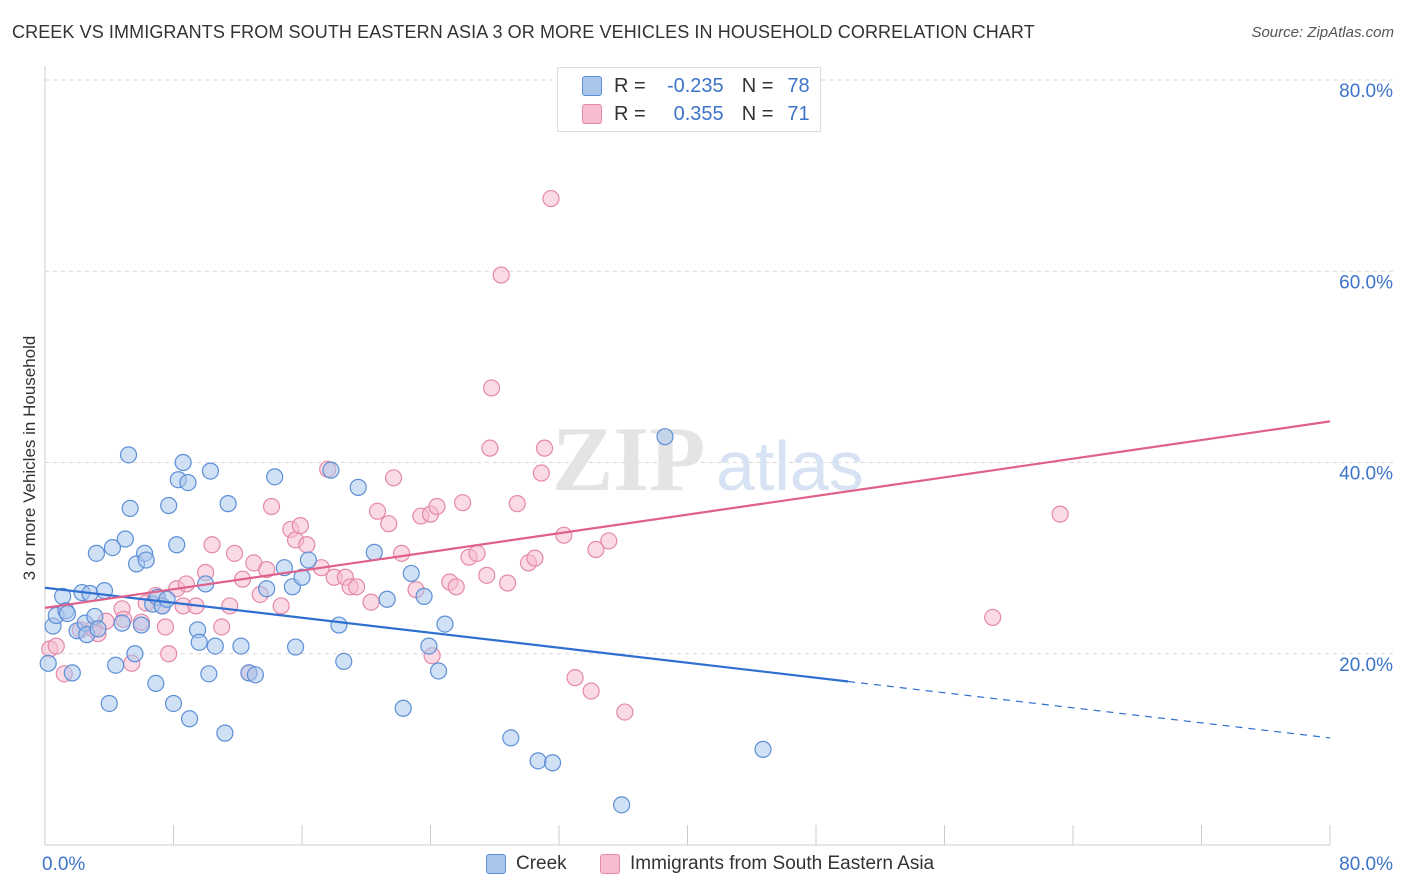  What do you see at coordinates (541, 863) in the screenshot?
I see `creek-legend-label: Creek` at bounding box center [541, 863].